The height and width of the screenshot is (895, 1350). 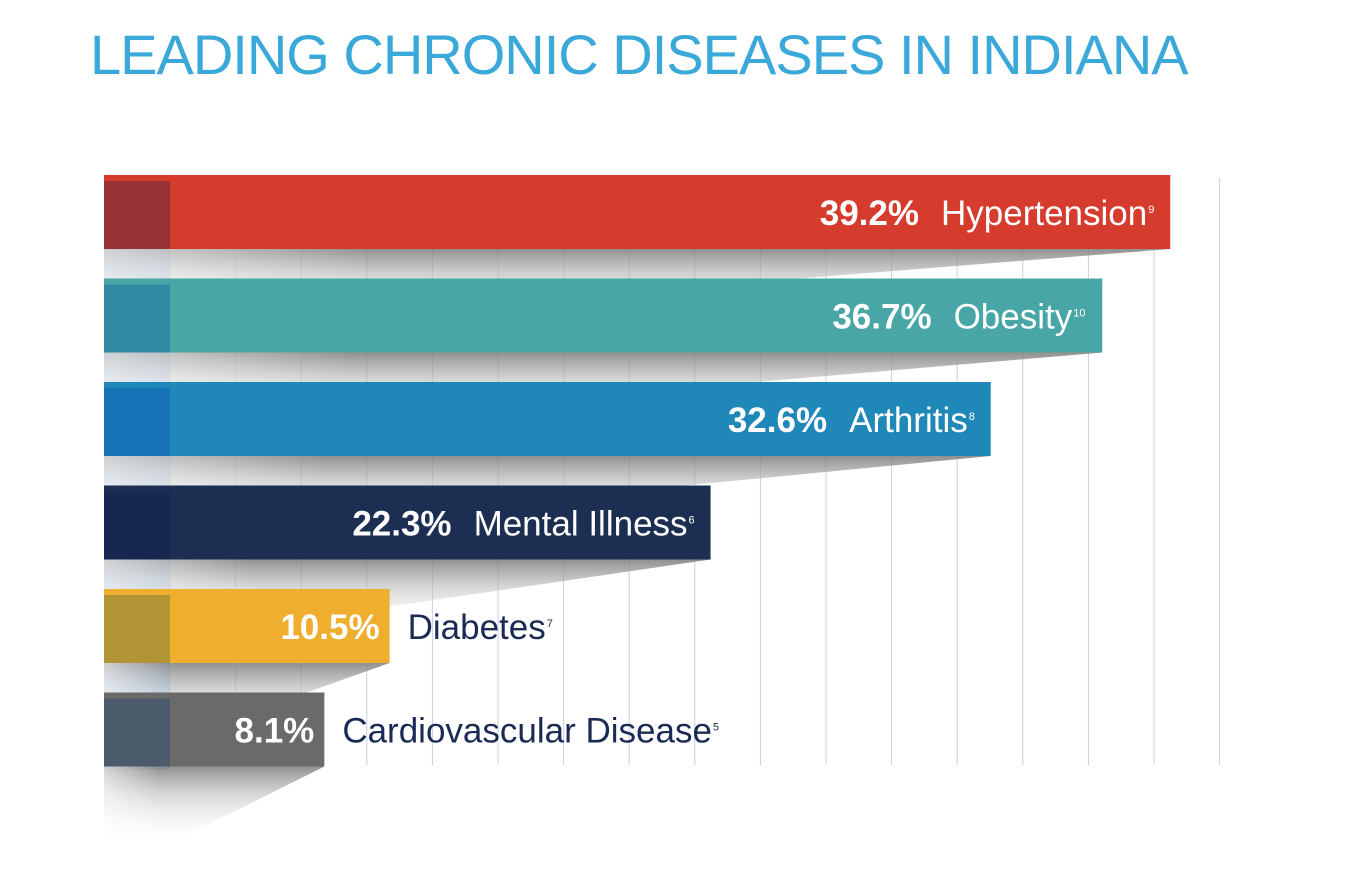 I want to click on category-label: Diabetes, so click(x=477, y=627).